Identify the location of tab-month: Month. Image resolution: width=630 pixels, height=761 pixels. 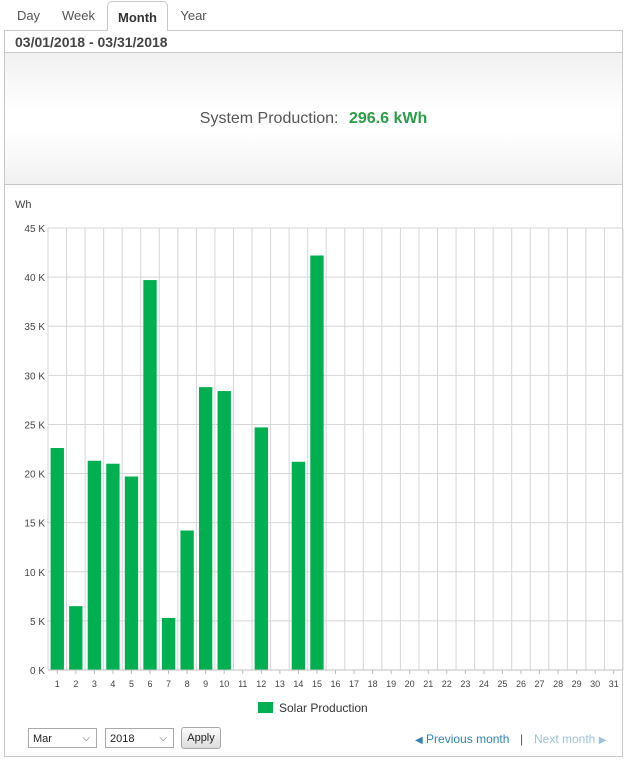
(137, 16).